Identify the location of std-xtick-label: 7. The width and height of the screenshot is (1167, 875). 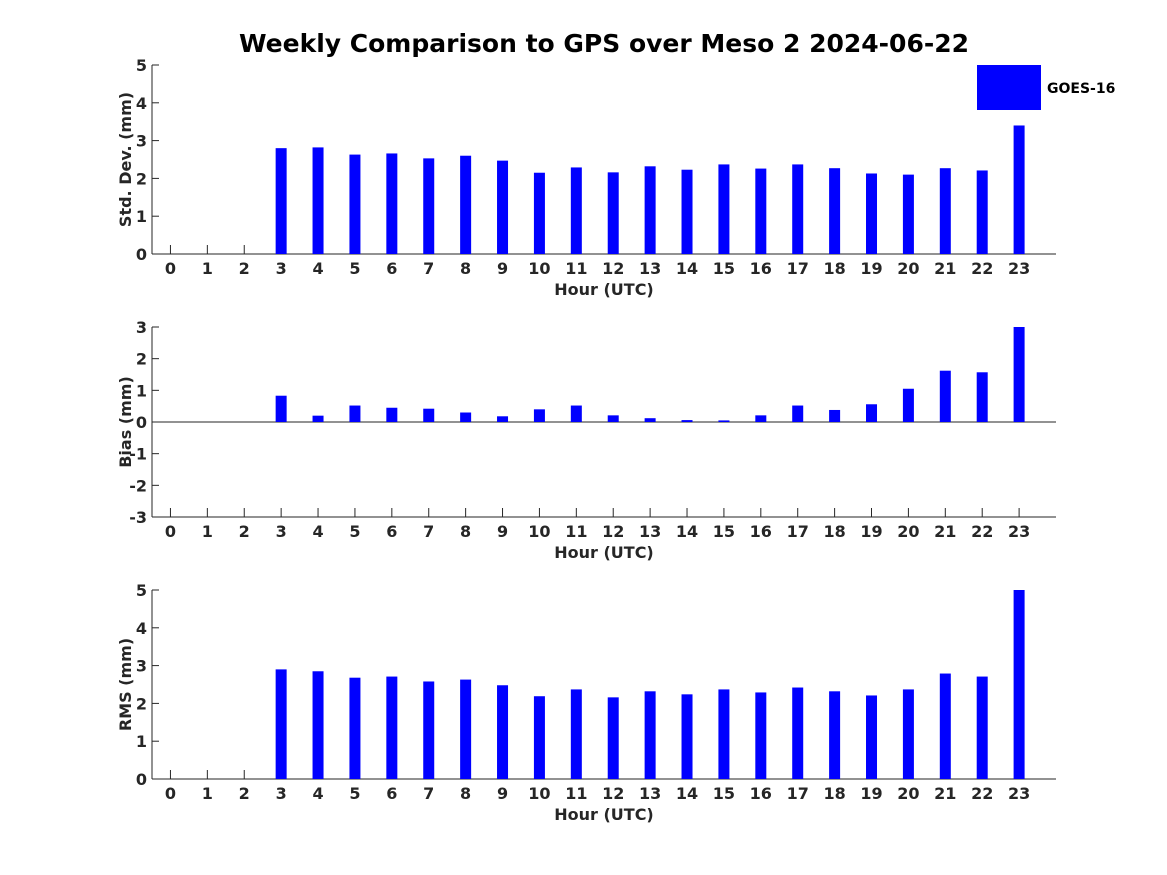
(428, 268).